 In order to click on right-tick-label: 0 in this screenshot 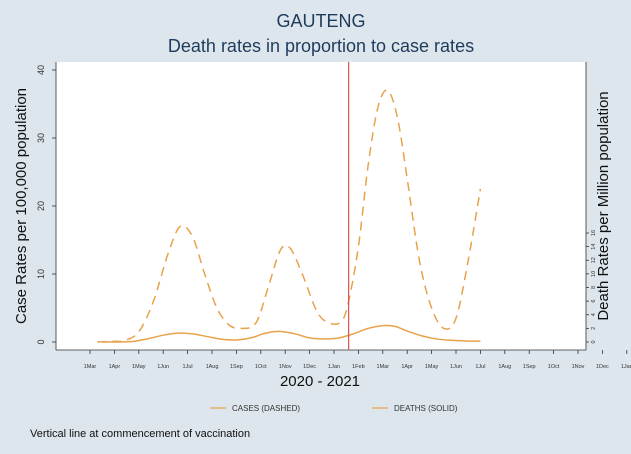, I will do `click(594, 341)`.